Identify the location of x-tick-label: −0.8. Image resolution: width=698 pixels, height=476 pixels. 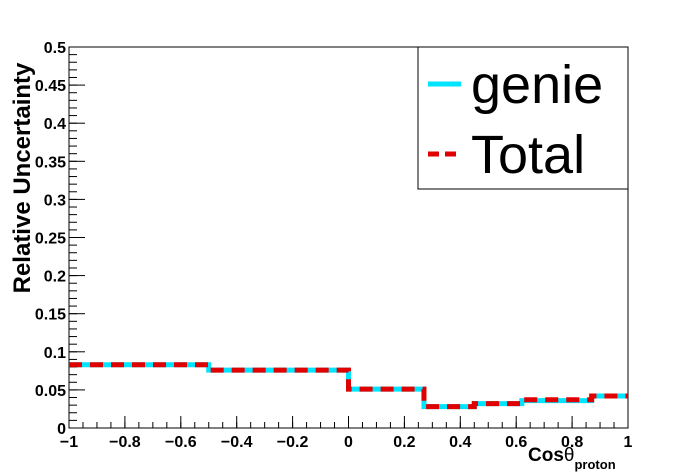
(125, 442).